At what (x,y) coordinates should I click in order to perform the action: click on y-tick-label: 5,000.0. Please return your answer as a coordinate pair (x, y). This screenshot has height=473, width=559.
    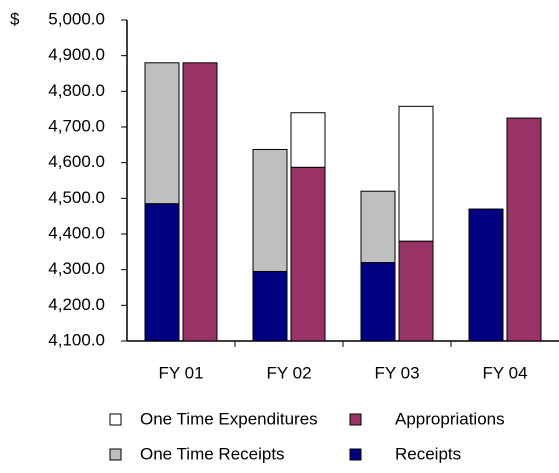
    Looking at the image, I should click on (76, 18).